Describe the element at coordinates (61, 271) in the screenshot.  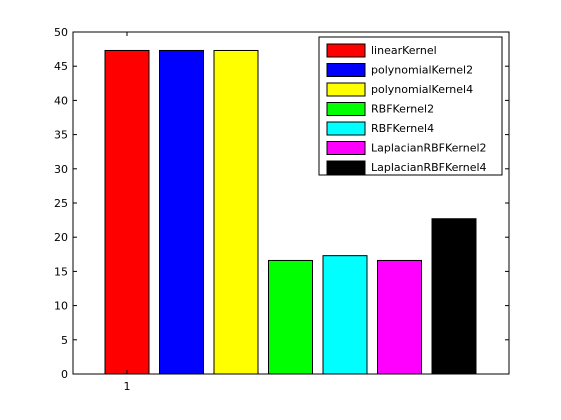
I see `y-tick-label: 15` at that location.